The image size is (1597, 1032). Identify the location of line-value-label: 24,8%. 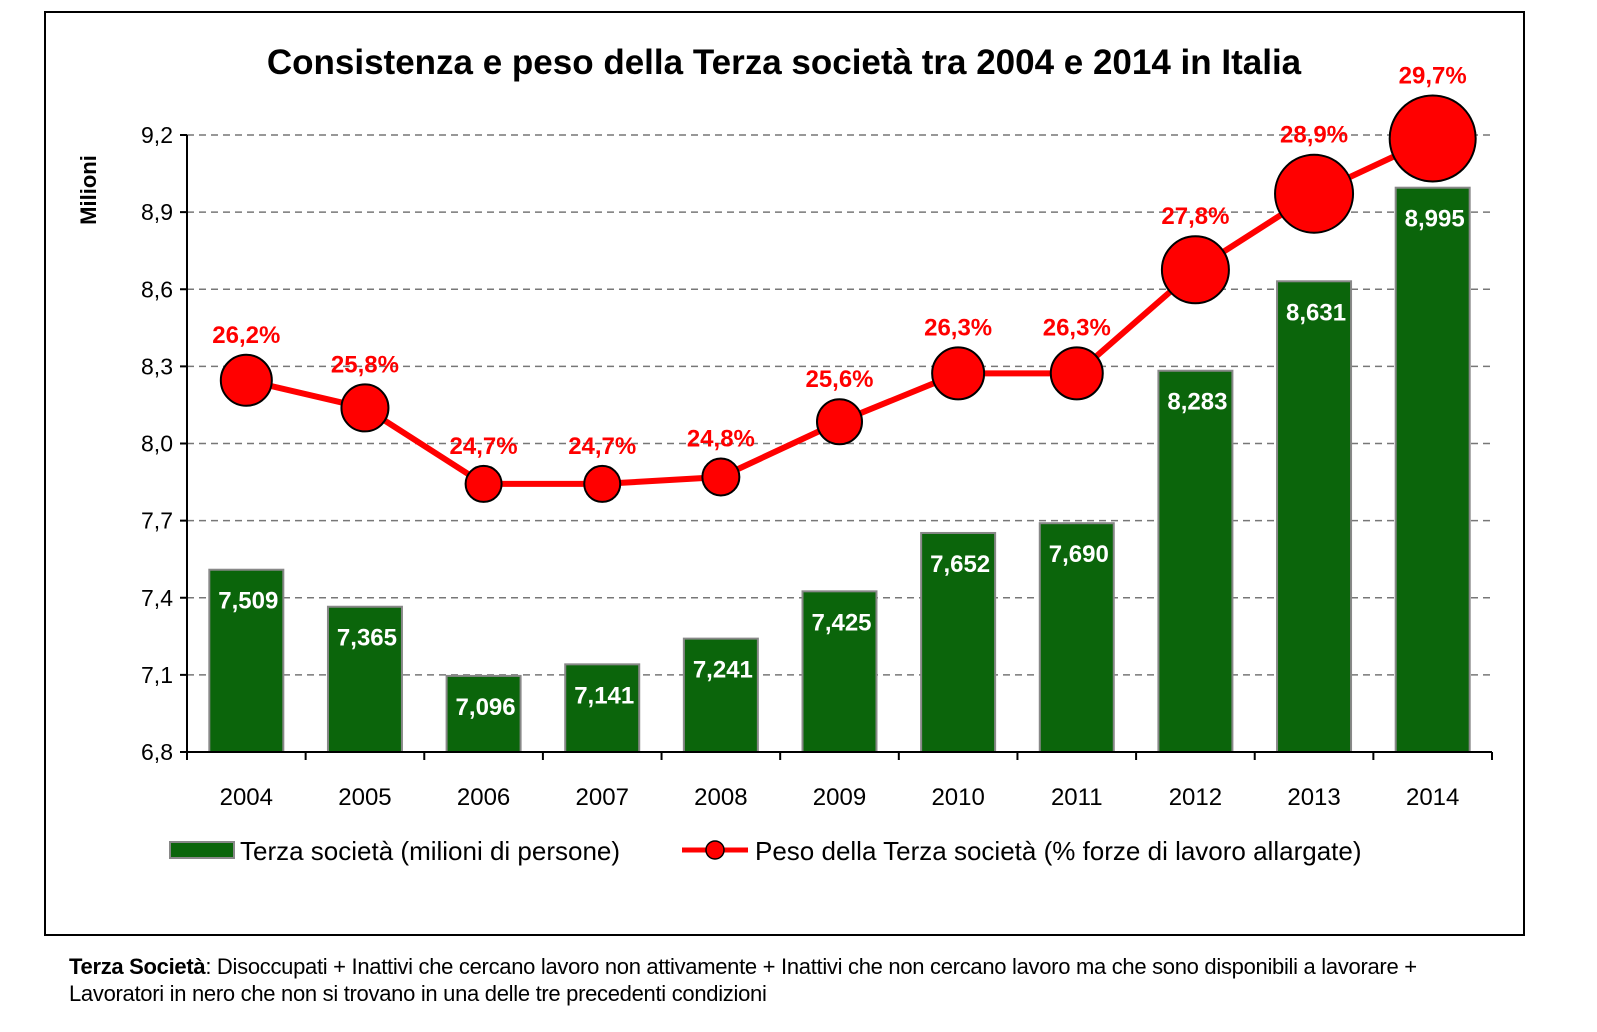
(721, 439).